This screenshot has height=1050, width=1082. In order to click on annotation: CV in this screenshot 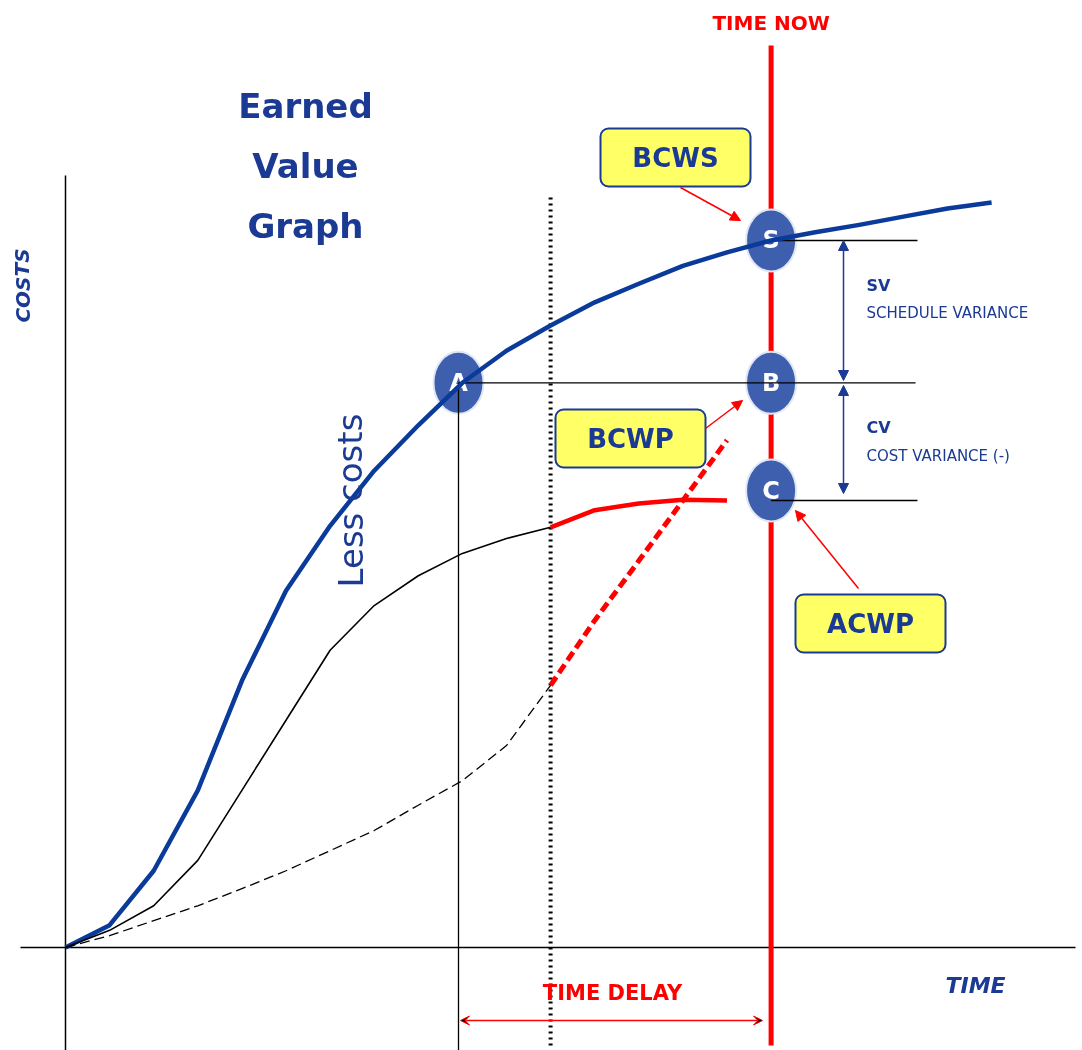, I will do `click(879, 427)`.